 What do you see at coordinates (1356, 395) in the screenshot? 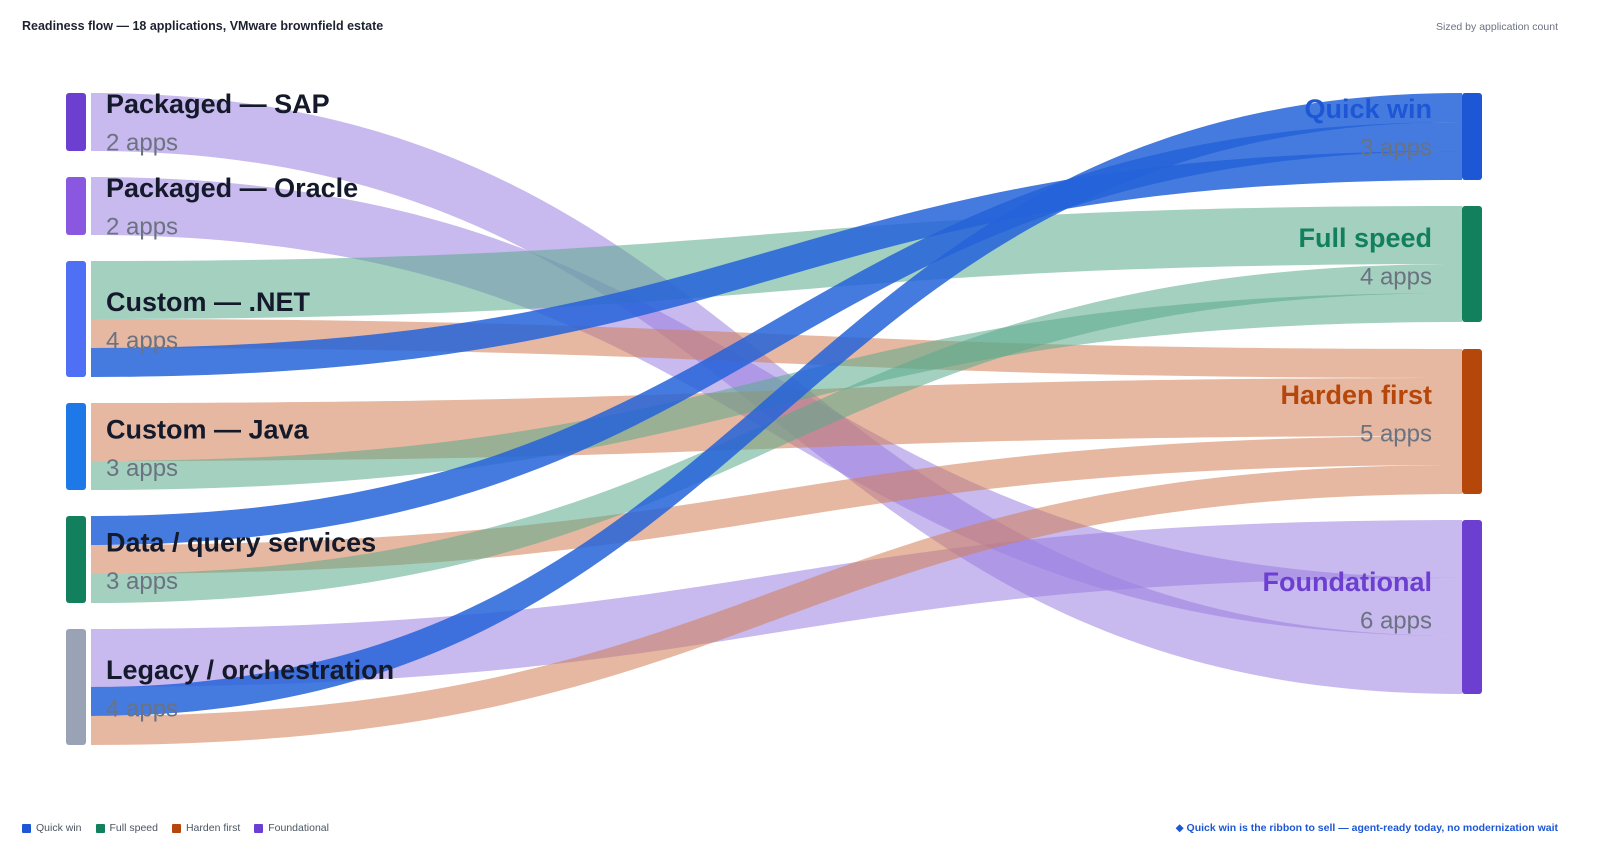
I see `target-label: Harden first` at bounding box center [1356, 395].